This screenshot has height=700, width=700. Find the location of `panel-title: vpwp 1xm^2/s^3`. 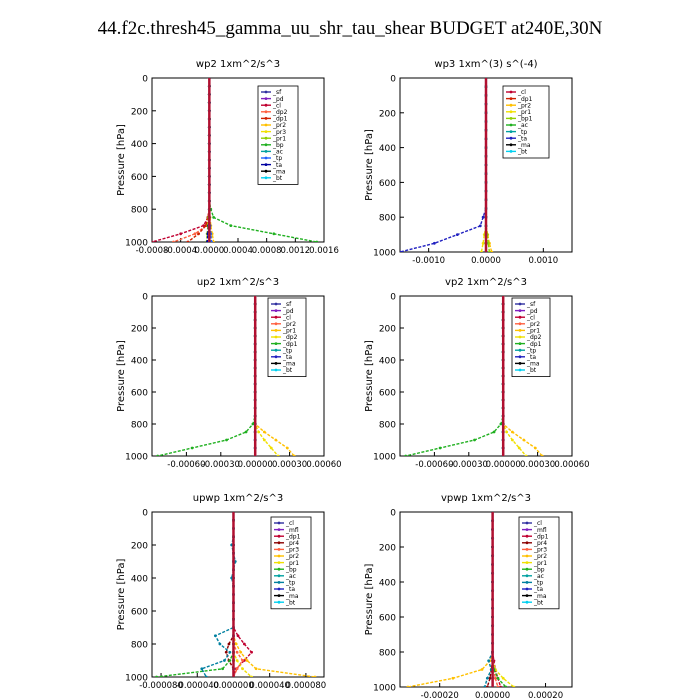

panel-title: vpwp 1xm^2/s^3 is located at coordinates (486, 498).